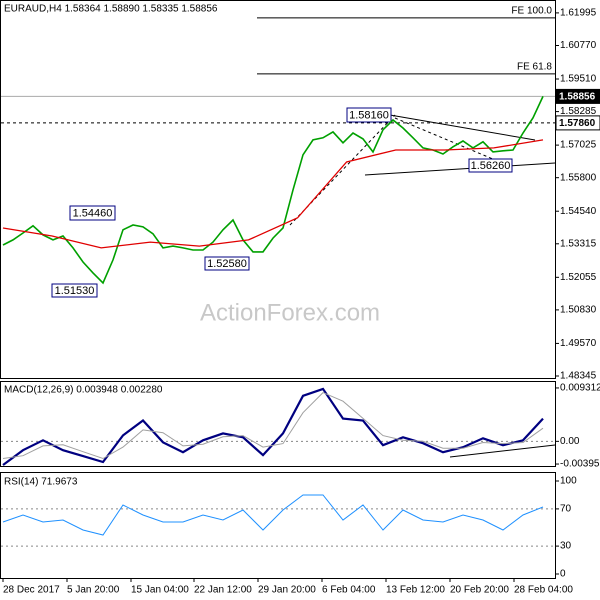 Image resolution: width=600 pixels, height=600 pixels. Describe the element at coordinates (563, 574) in the screenshot. I see `y-tick-label: 0` at that location.